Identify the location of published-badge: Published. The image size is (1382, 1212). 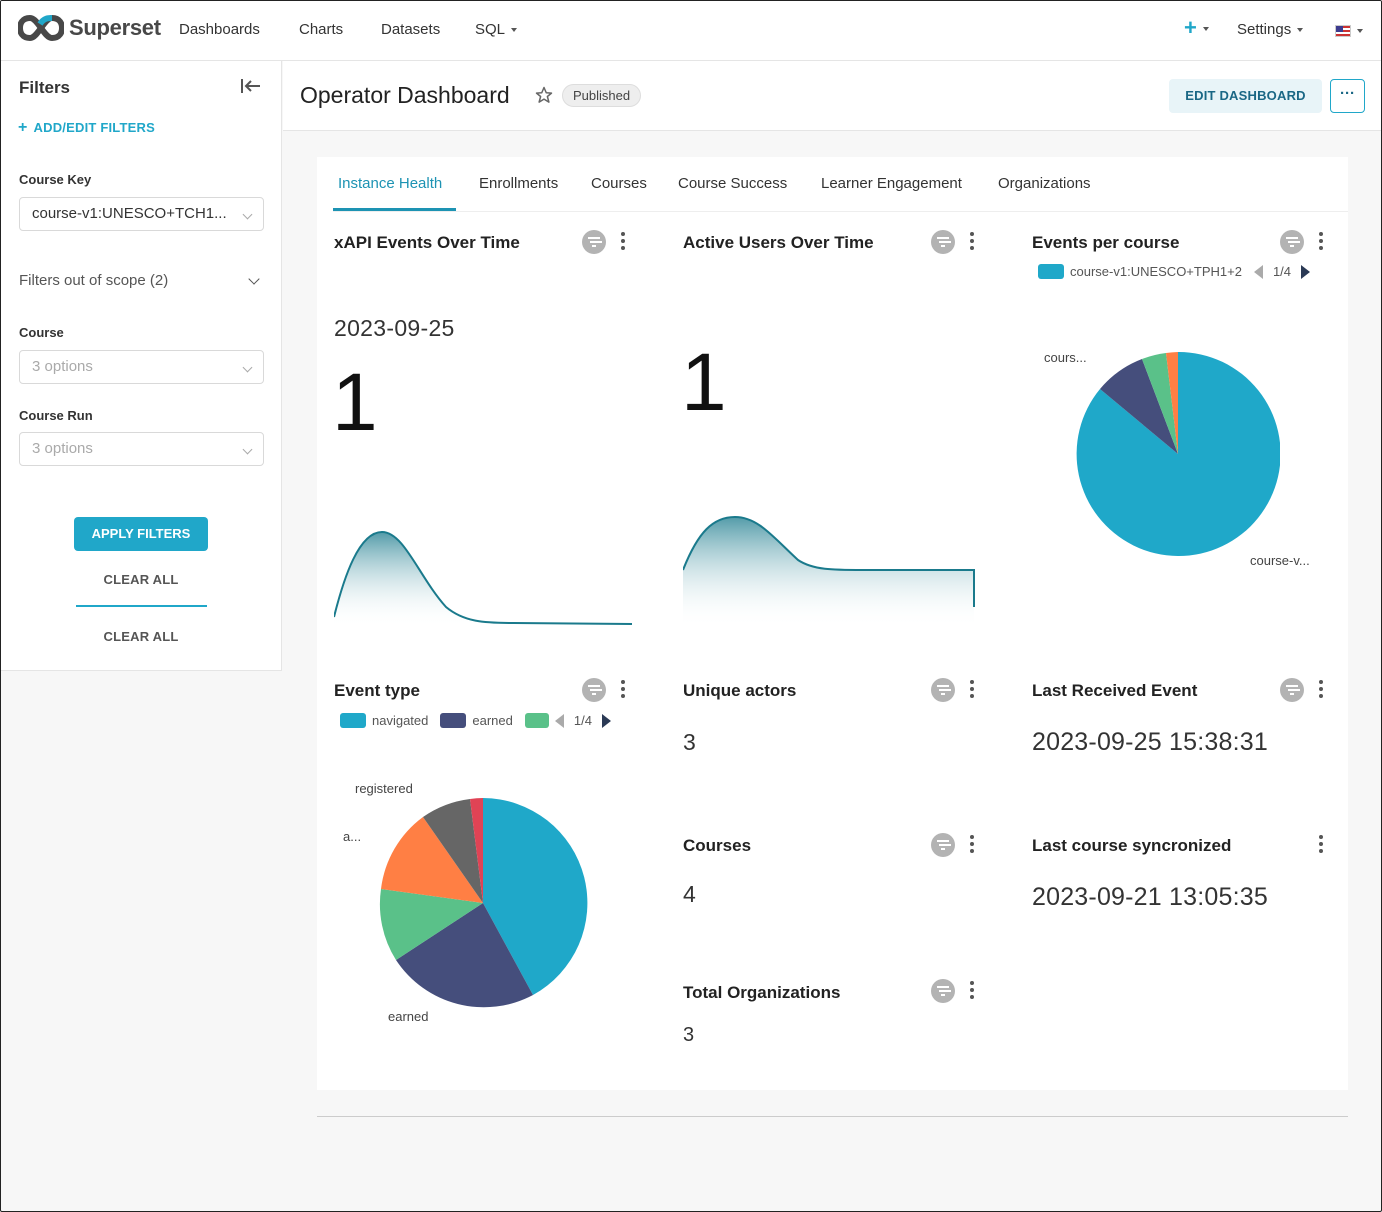
(602, 95).